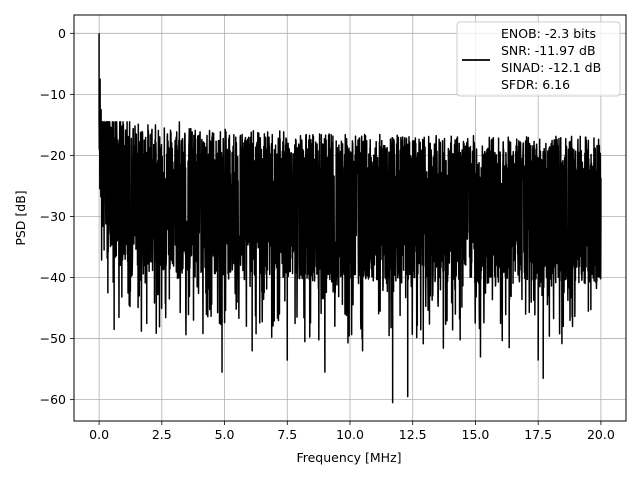 This screenshot has height=480, width=640. I want to click on legend-sinad: SINAD: -12.1 dB, so click(551, 67).